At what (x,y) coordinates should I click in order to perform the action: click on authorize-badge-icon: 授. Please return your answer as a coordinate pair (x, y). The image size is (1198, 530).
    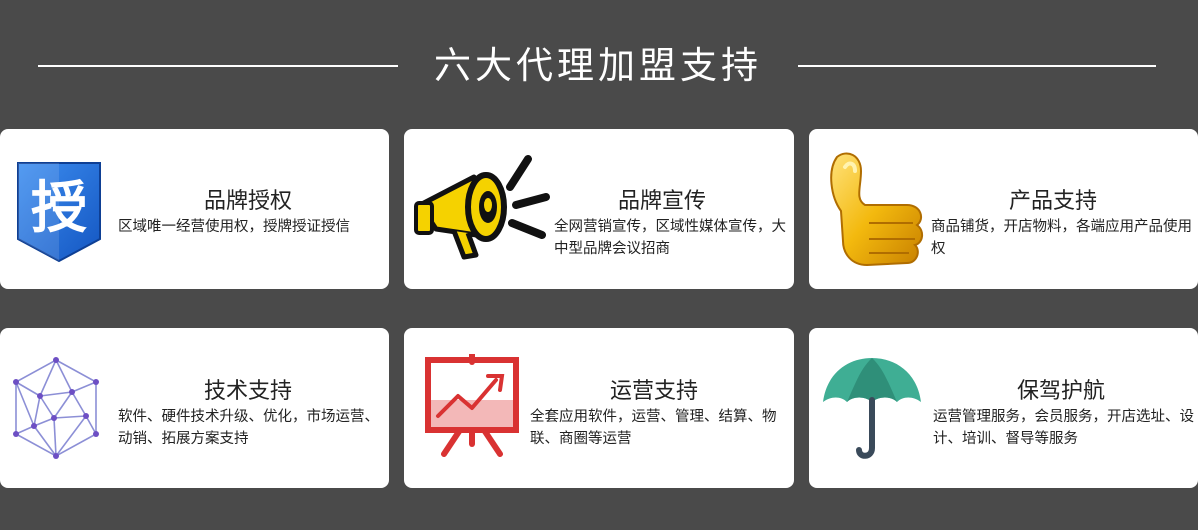
    Looking at the image, I should click on (59, 212).